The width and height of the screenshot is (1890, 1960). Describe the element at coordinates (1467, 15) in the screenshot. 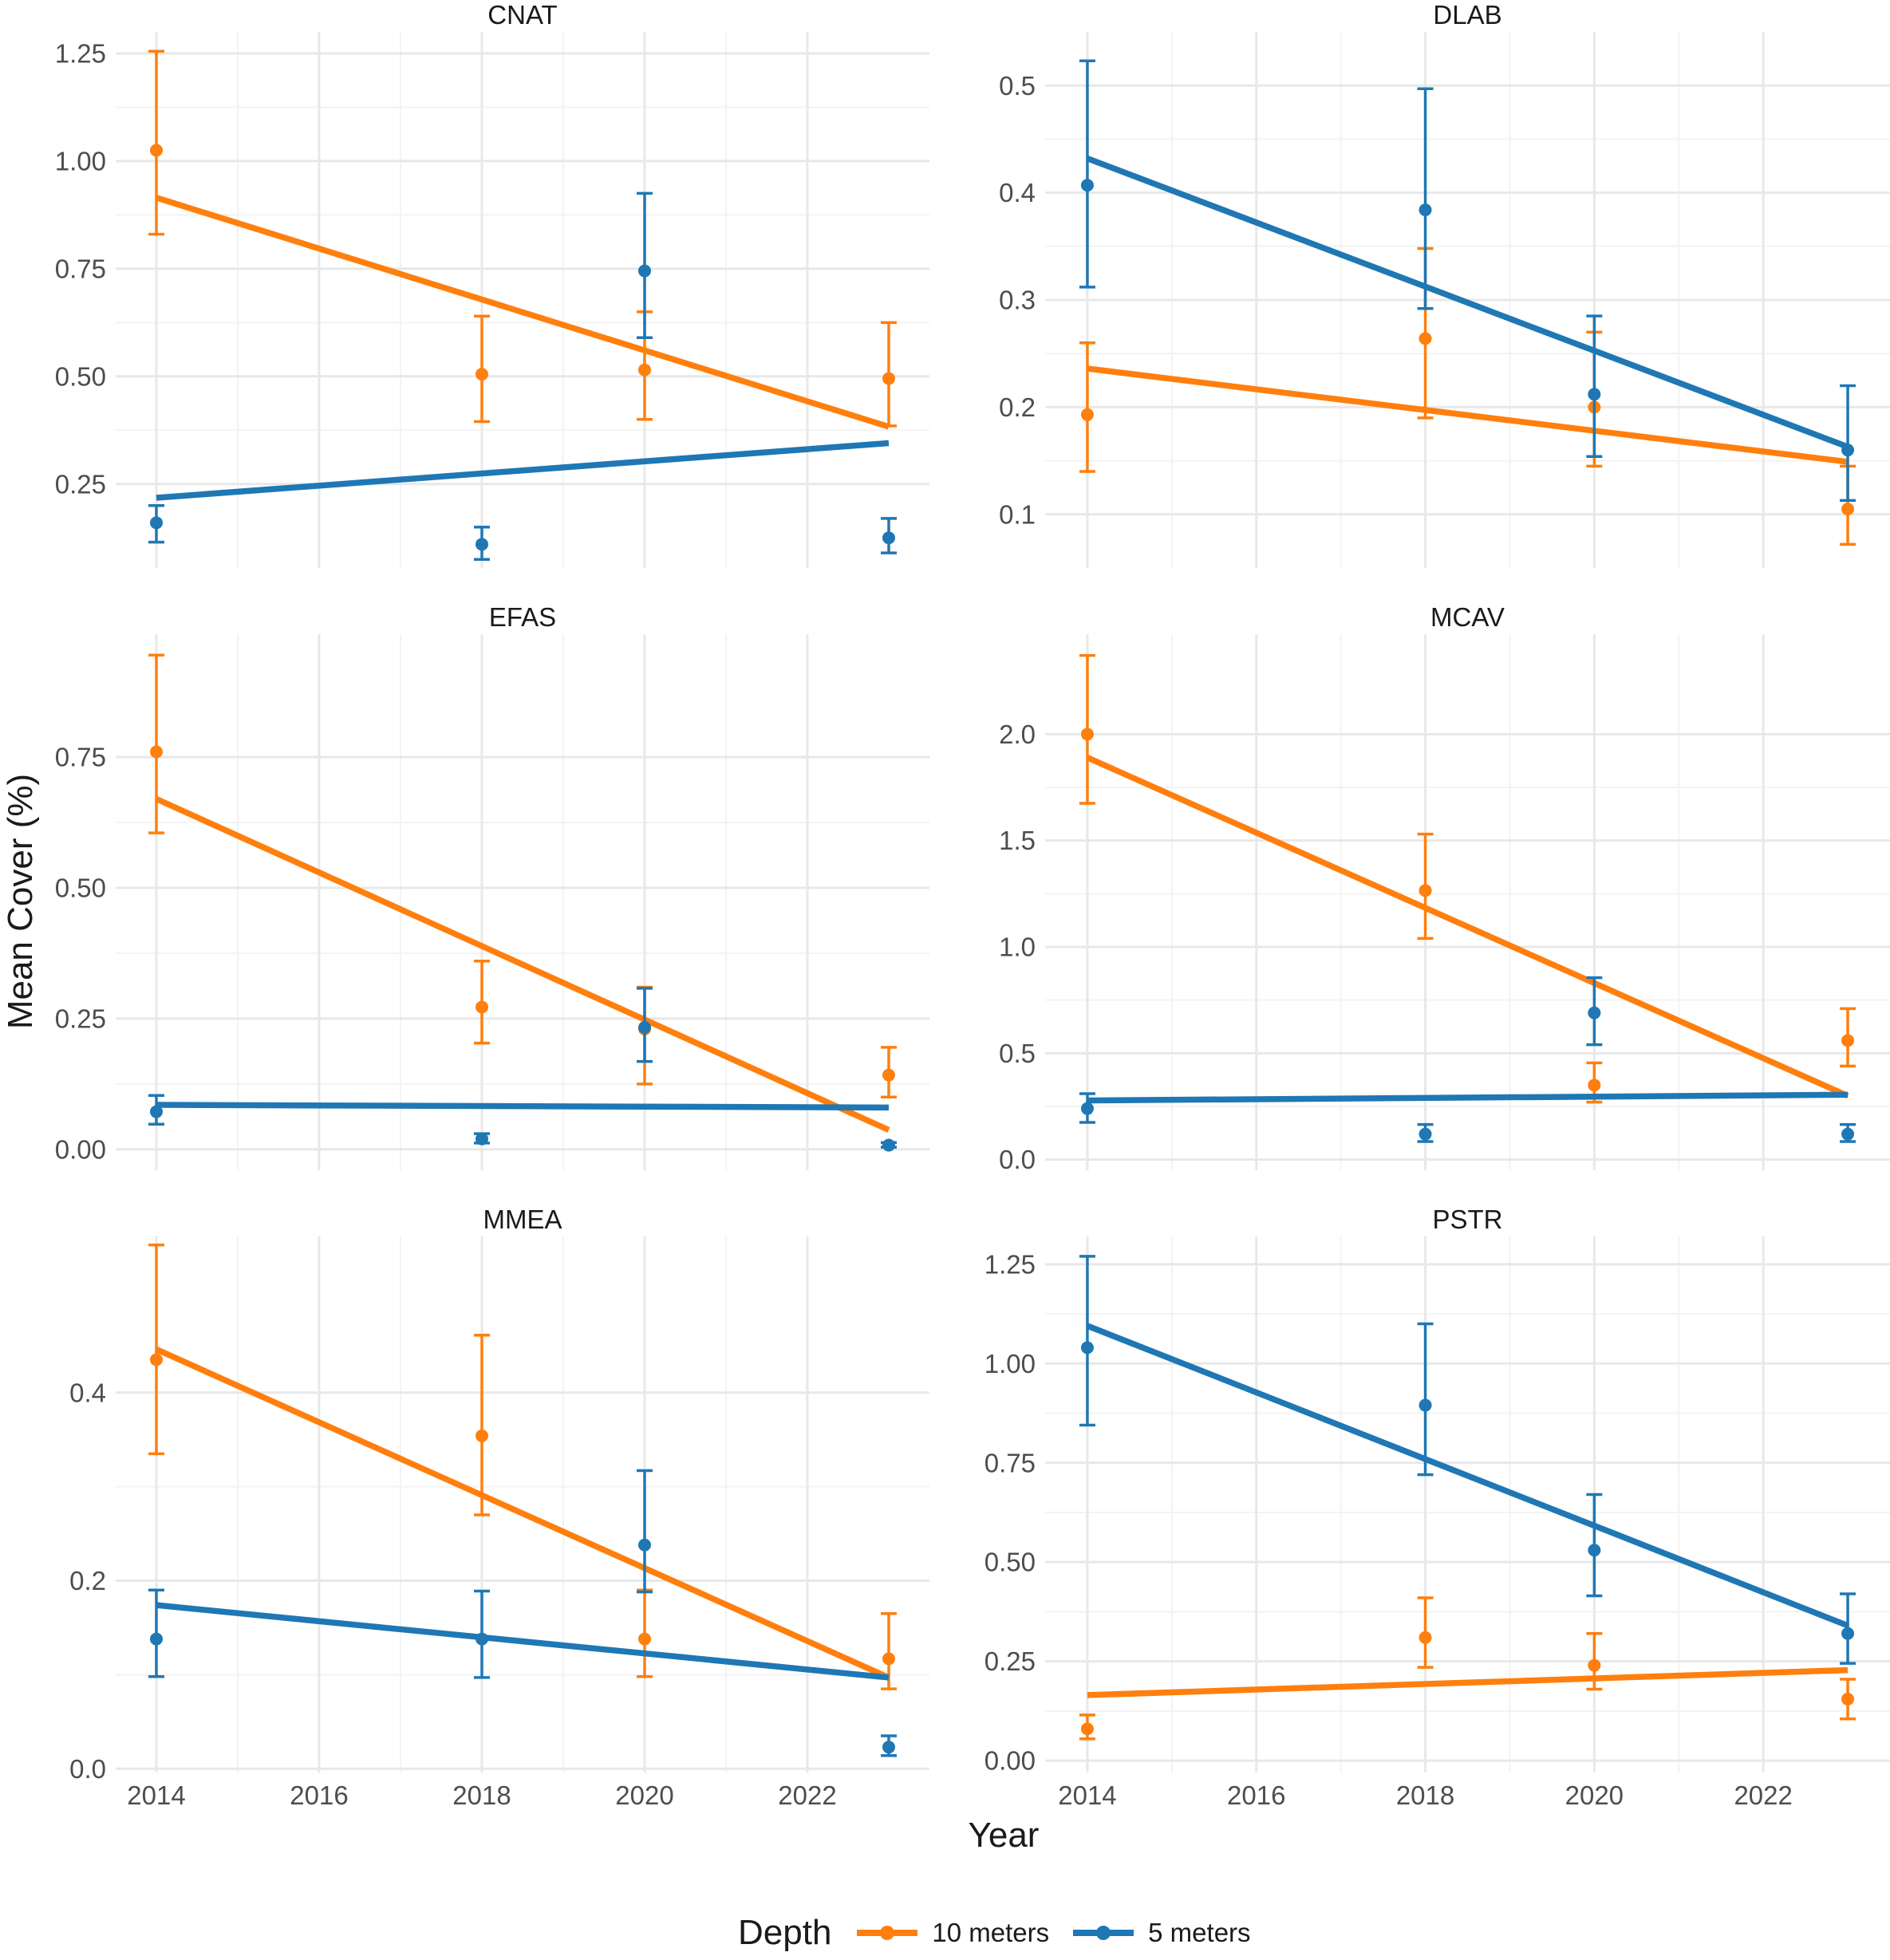

I see `panel-title-dlab: DLAB` at that location.